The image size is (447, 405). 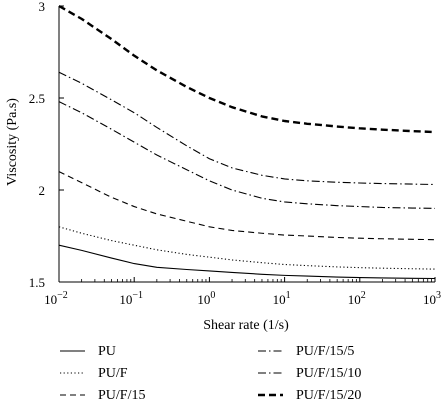 What do you see at coordinates (282, 298) in the screenshot?
I see `x-tick-label: 10¹` at bounding box center [282, 298].